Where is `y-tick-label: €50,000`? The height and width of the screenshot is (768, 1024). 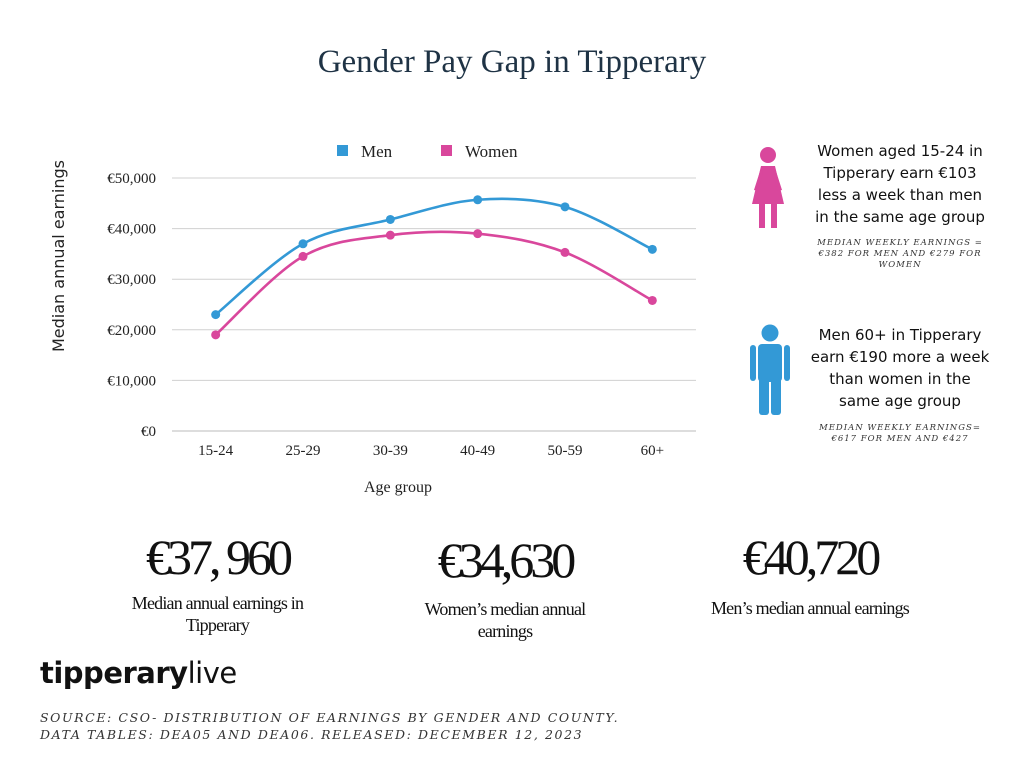
y-tick-label: €50,000 is located at coordinates (131, 179).